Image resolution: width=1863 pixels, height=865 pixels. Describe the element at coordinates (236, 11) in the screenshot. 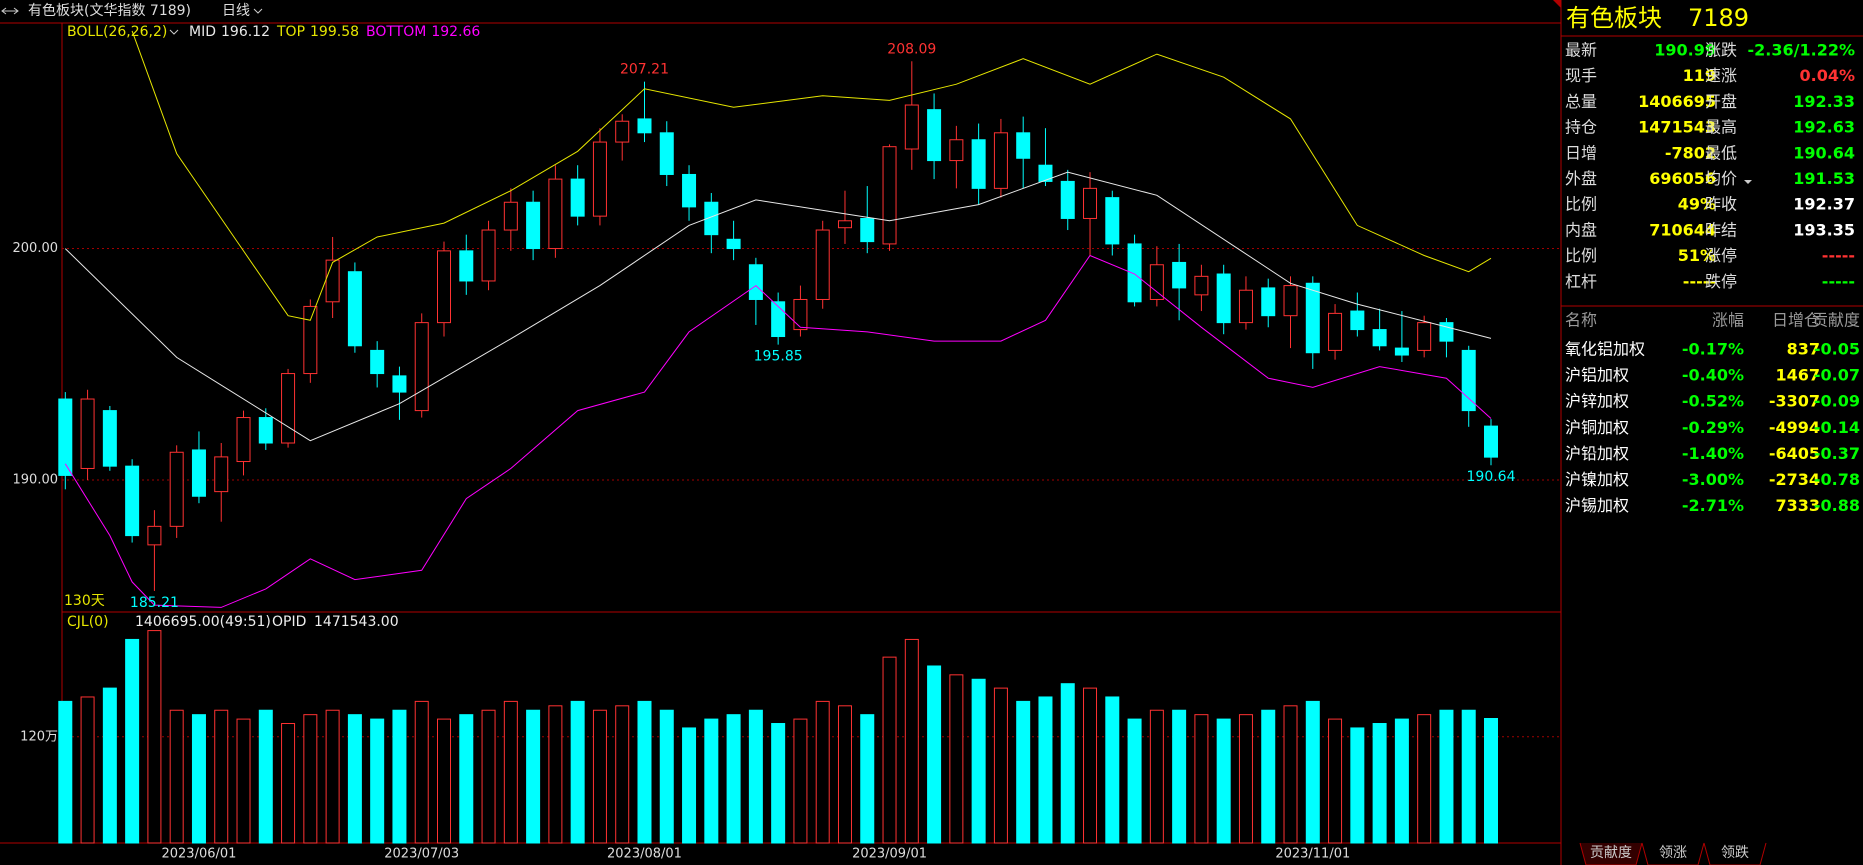

I see `period: 日线` at that location.